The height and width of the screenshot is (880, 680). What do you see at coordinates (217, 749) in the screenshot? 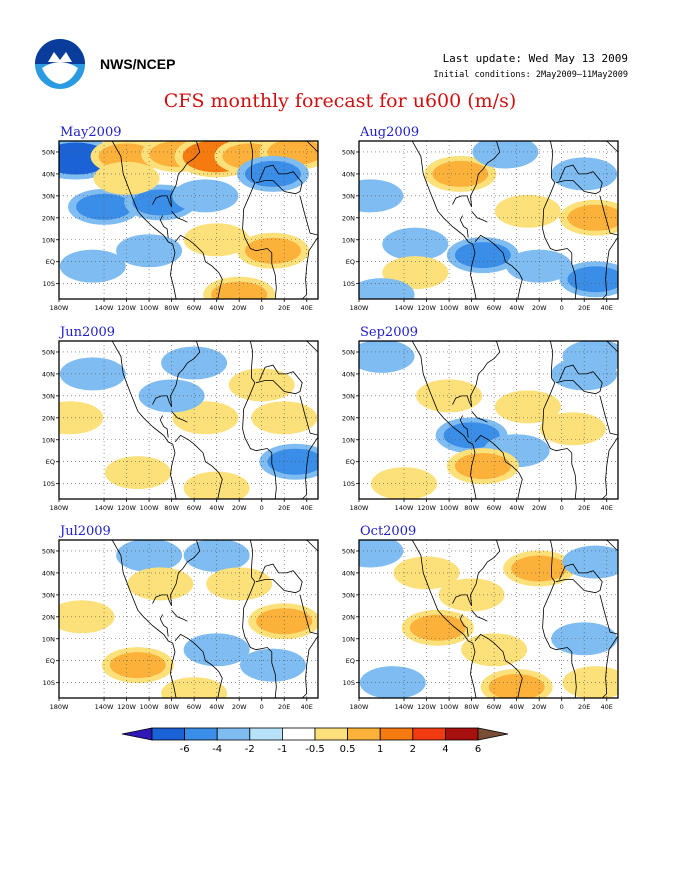
I see `colorbar-label: -4` at bounding box center [217, 749].